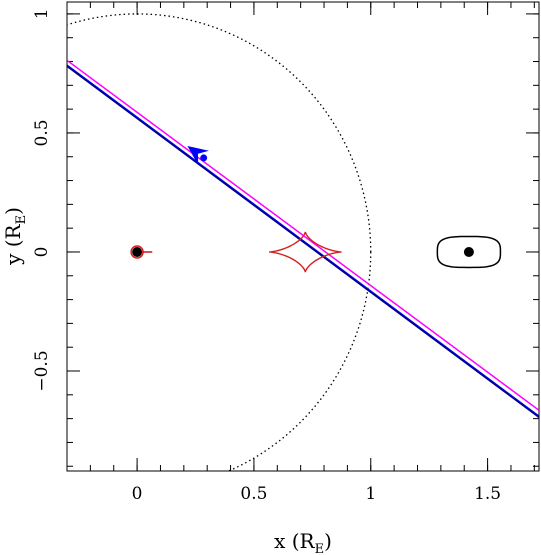  What do you see at coordinates (42, 132) in the screenshot?
I see `y-tick-label: 0.5` at bounding box center [42, 132].